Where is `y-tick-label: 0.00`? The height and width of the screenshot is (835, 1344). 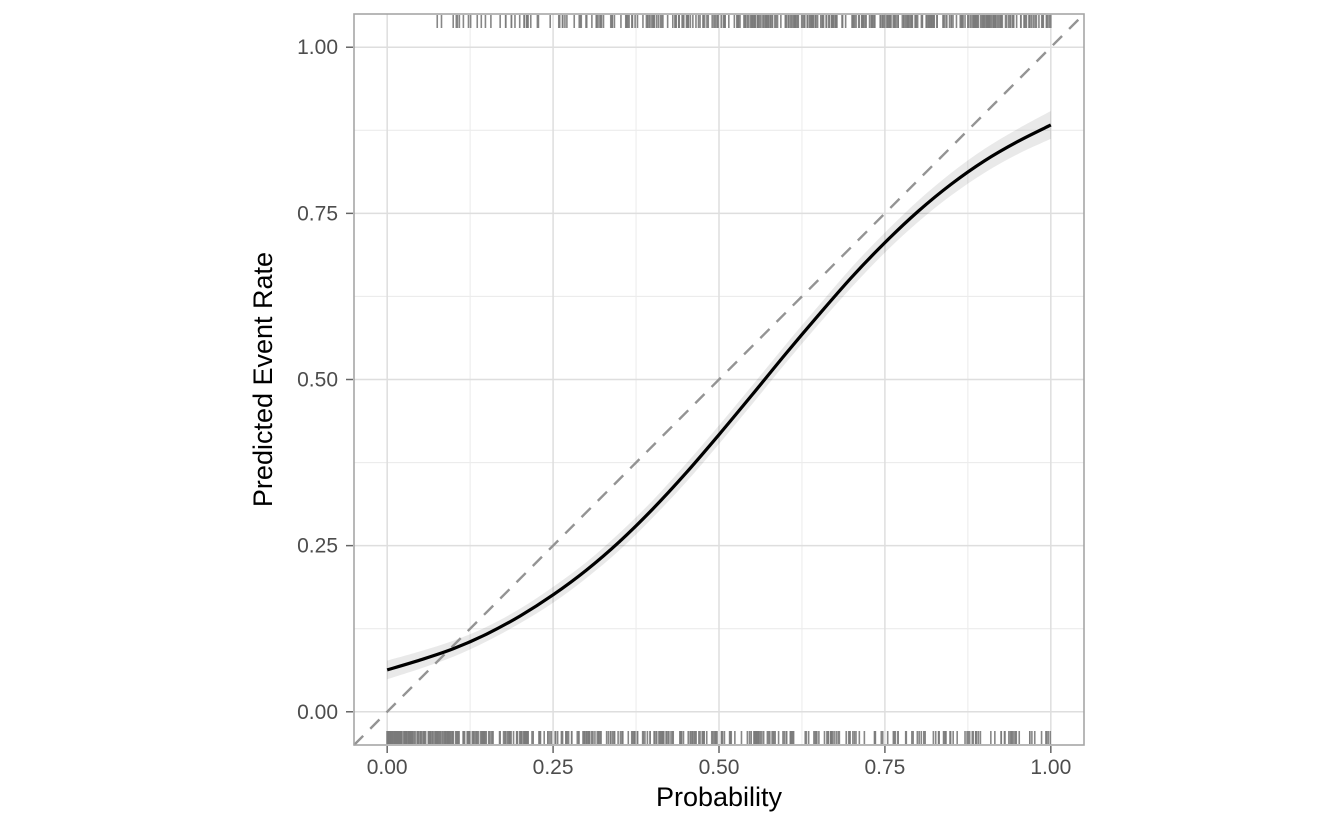
y-tick-label: 0.00 is located at coordinates (317, 712).